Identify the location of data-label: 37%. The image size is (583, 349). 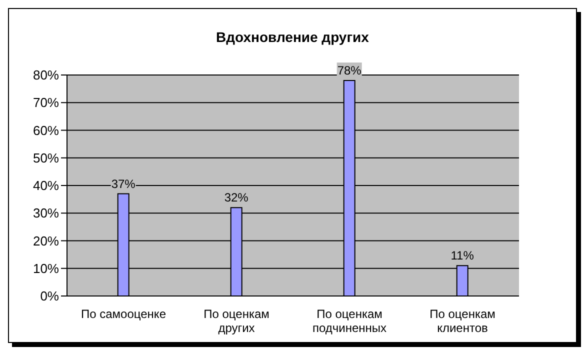
(123, 183).